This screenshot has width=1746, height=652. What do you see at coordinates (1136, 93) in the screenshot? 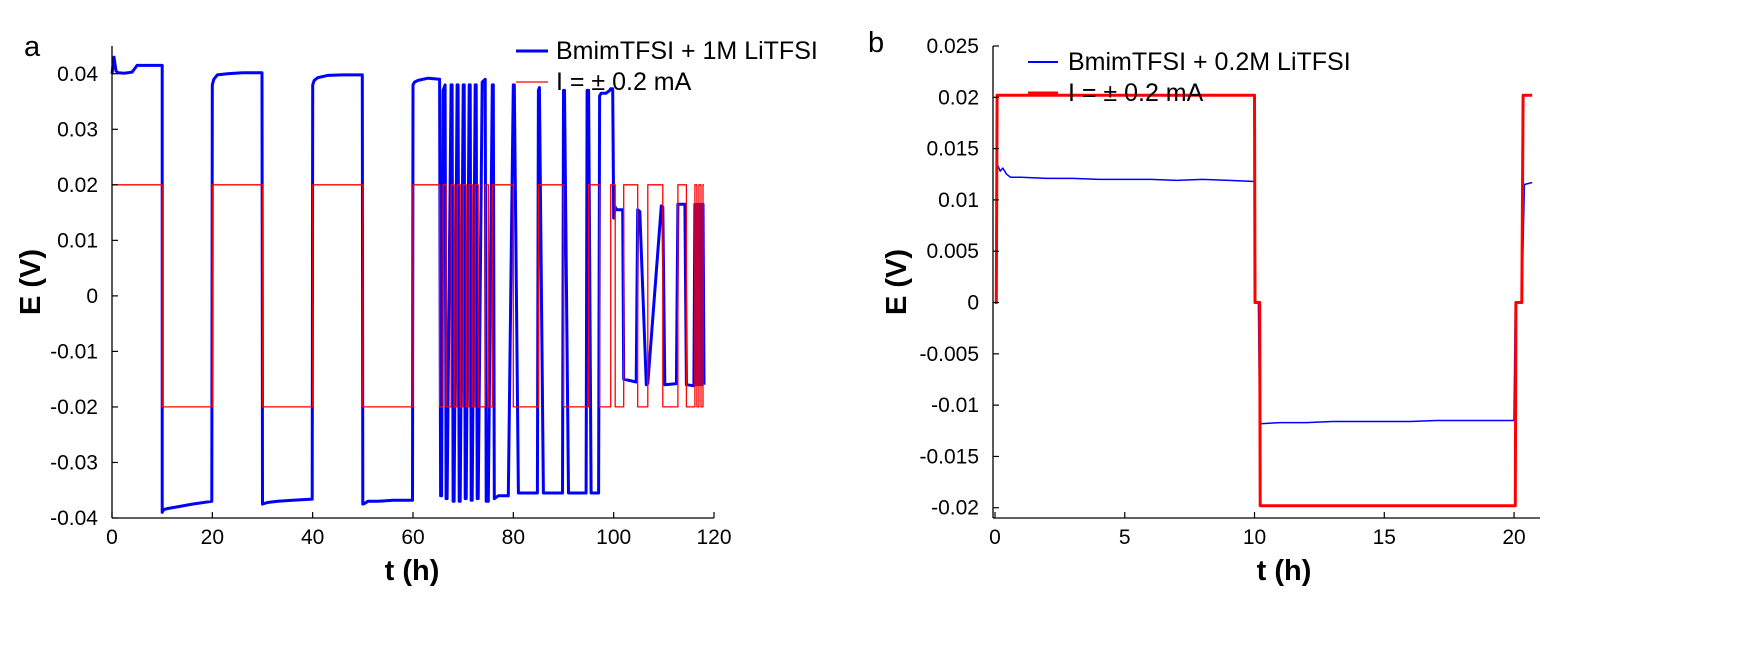
I see `panel-b-legend-label-2: I = ± 0.2 mA` at bounding box center [1136, 93].